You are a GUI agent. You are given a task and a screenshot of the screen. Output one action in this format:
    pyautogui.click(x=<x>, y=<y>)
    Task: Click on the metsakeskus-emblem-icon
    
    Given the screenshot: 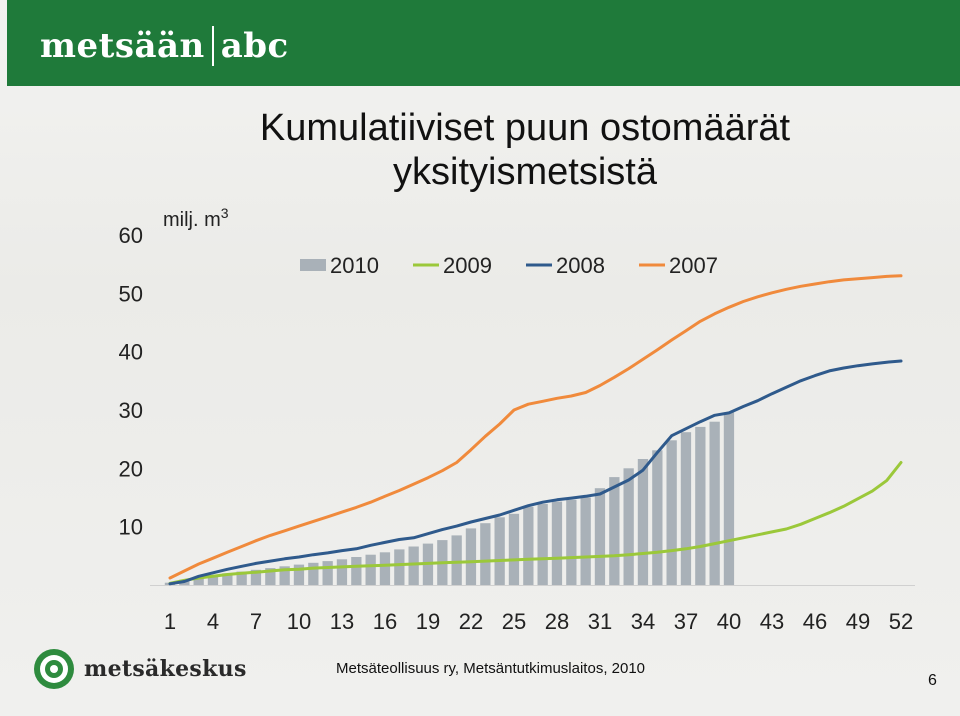 What is the action you would take?
    pyautogui.click(x=54, y=669)
    